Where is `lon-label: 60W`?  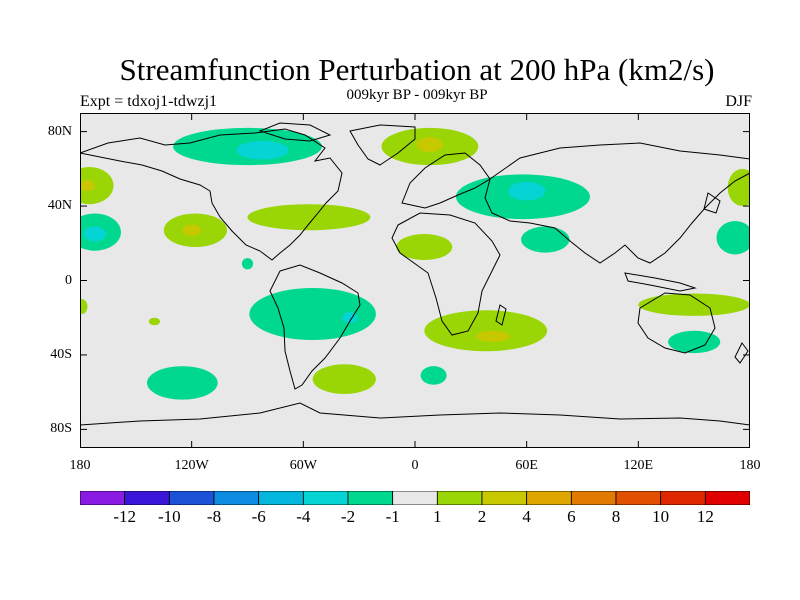
lon-label: 60W is located at coordinates (303, 465).